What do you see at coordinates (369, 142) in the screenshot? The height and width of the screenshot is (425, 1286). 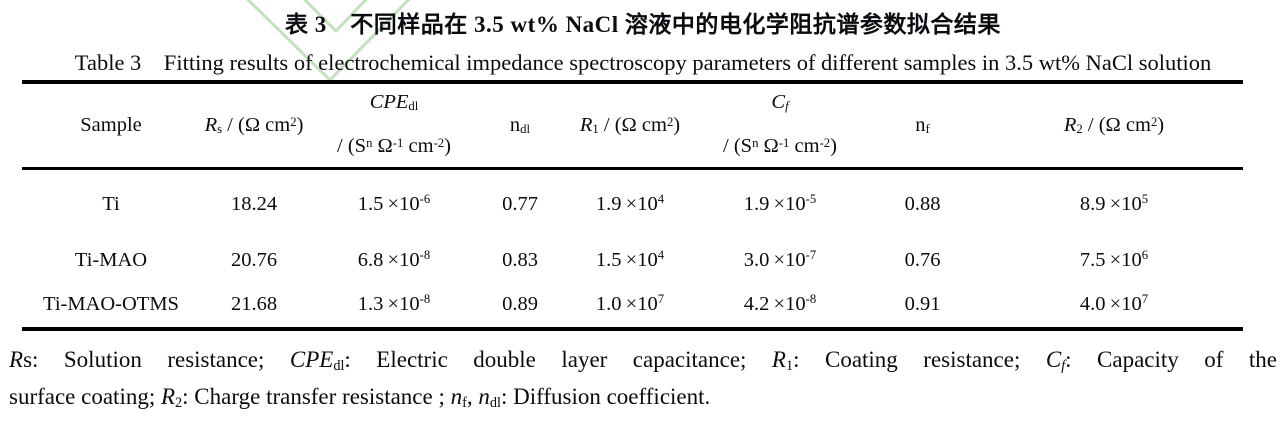 I see `superscript: n` at bounding box center [369, 142].